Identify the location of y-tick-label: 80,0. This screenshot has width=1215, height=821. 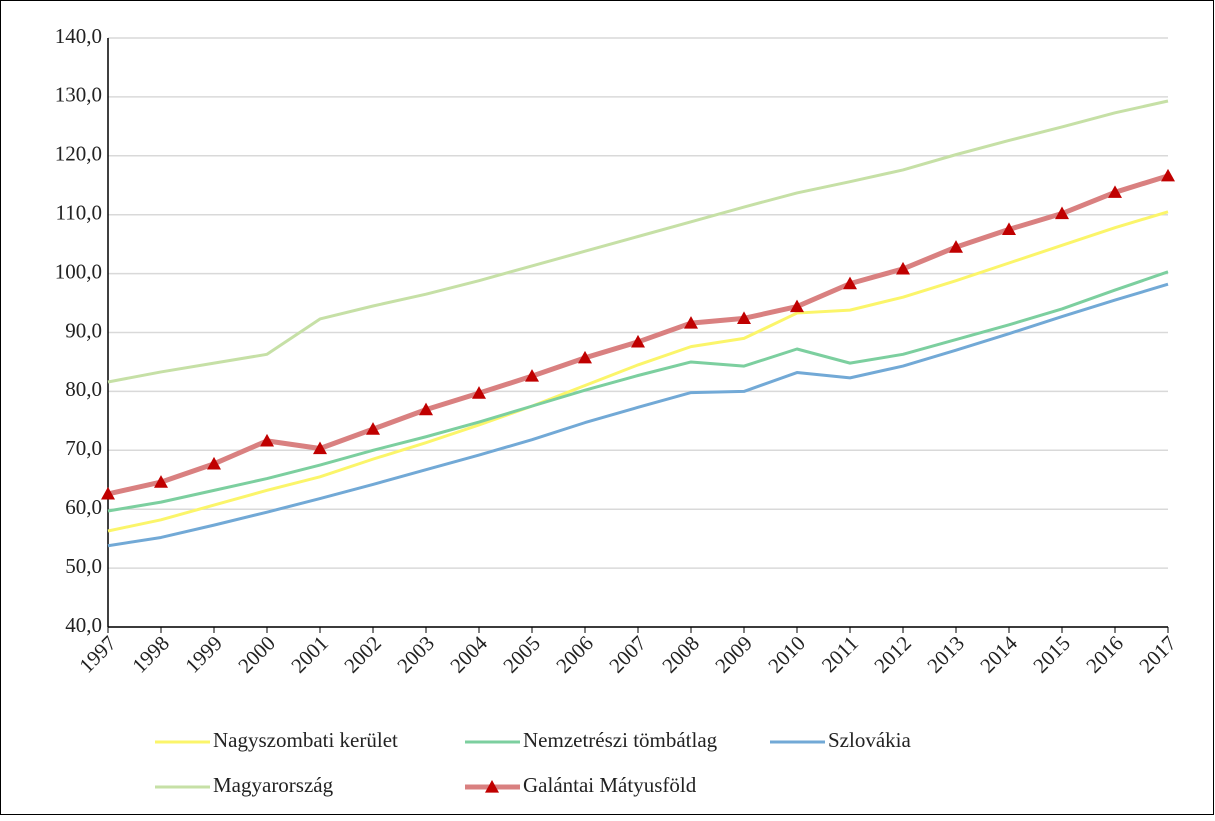
(83, 389).